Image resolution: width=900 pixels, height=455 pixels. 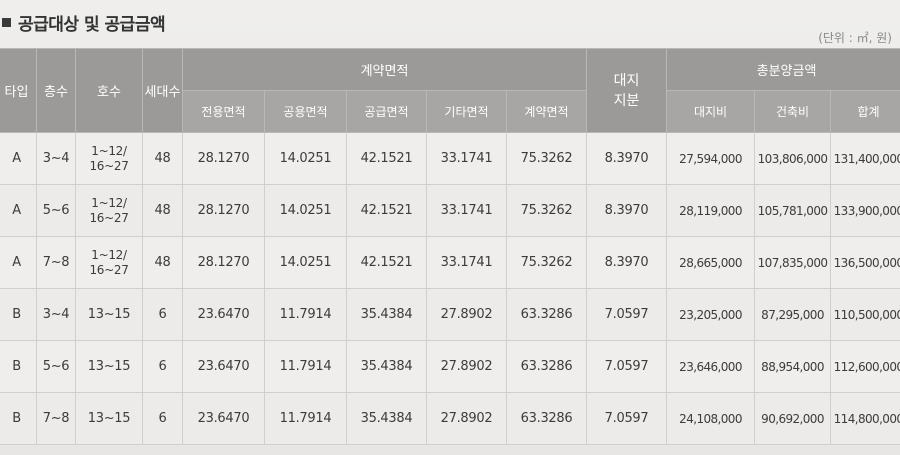 What do you see at coordinates (711, 366) in the screenshot?
I see `cell-land-cost: 23,646,000` at bounding box center [711, 366].